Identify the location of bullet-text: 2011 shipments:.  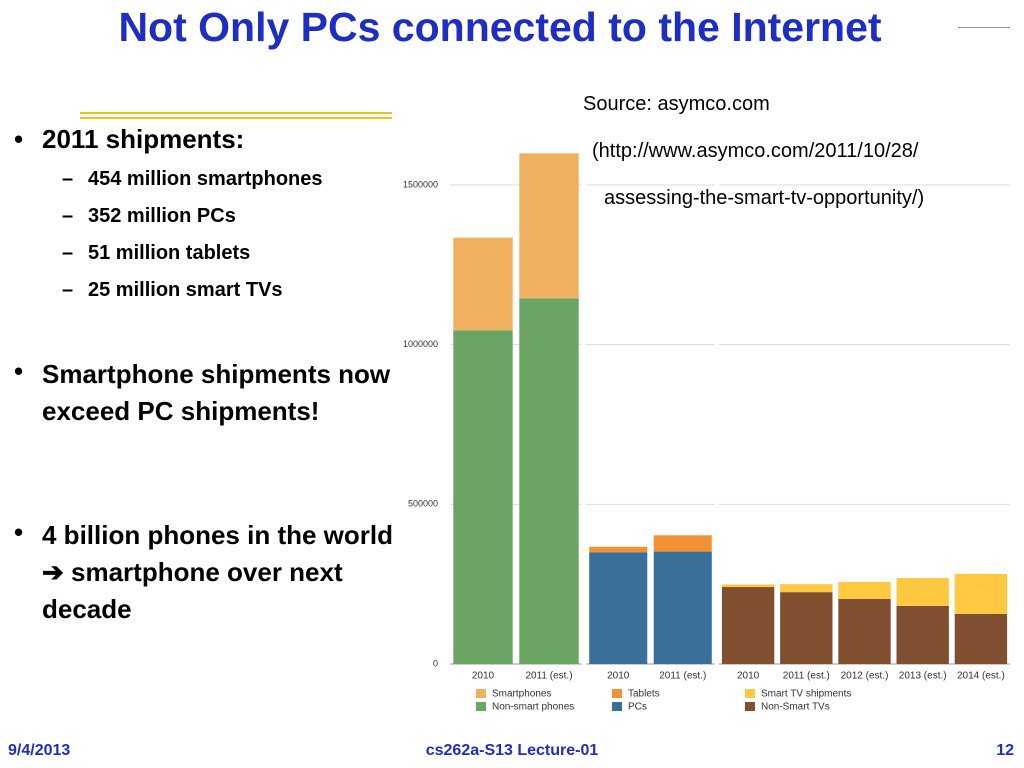
(143, 139).